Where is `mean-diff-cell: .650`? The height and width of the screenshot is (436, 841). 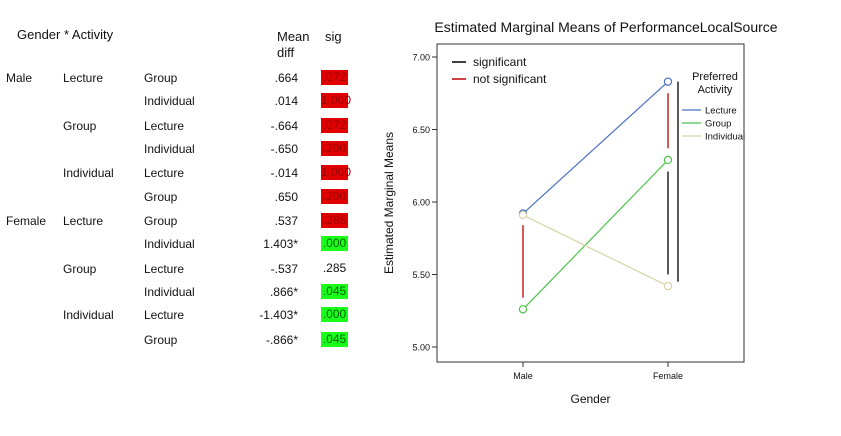 mean-diff-cell: .650 is located at coordinates (286, 197).